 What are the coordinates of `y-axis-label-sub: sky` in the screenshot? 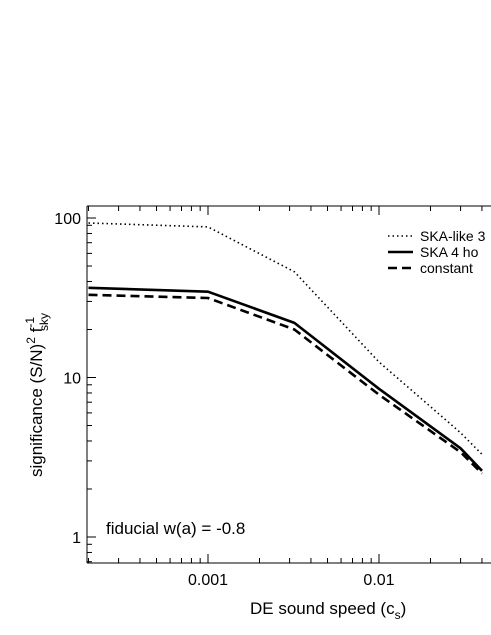 It's located at (44, 322).